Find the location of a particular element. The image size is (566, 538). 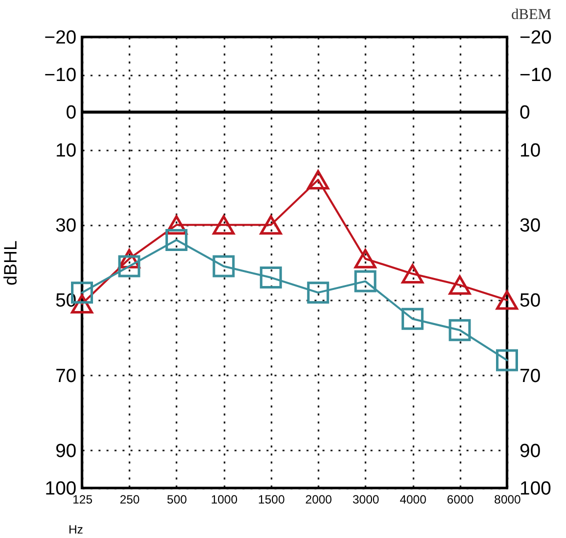

x-tick-label: 1500 is located at coordinates (272, 499).